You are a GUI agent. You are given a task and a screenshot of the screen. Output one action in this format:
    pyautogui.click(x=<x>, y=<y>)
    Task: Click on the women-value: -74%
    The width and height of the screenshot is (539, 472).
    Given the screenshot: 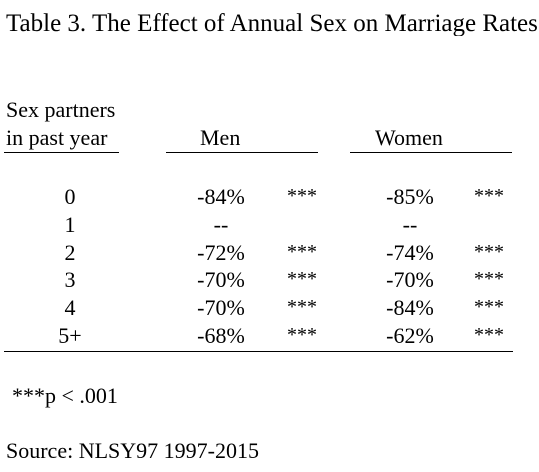 What is the action you would take?
    pyautogui.click(x=410, y=252)
    